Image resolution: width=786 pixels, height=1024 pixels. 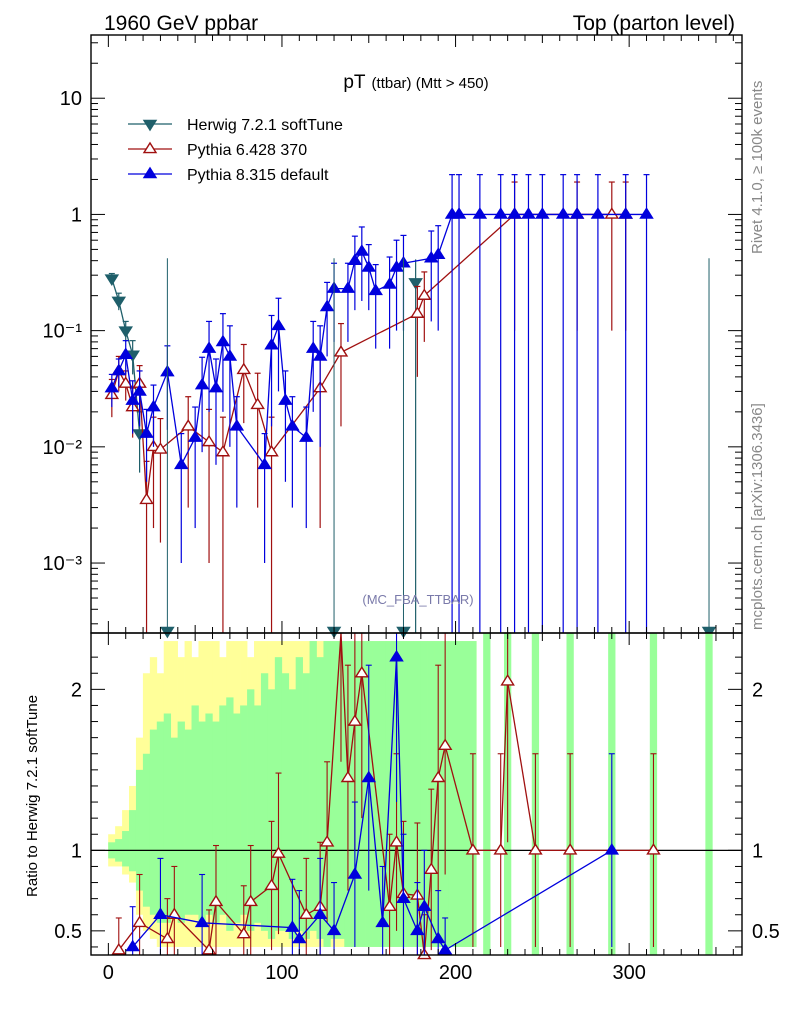 What do you see at coordinates (628, 973) in the screenshot?
I see `x-tick-label: 300` at bounding box center [628, 973].